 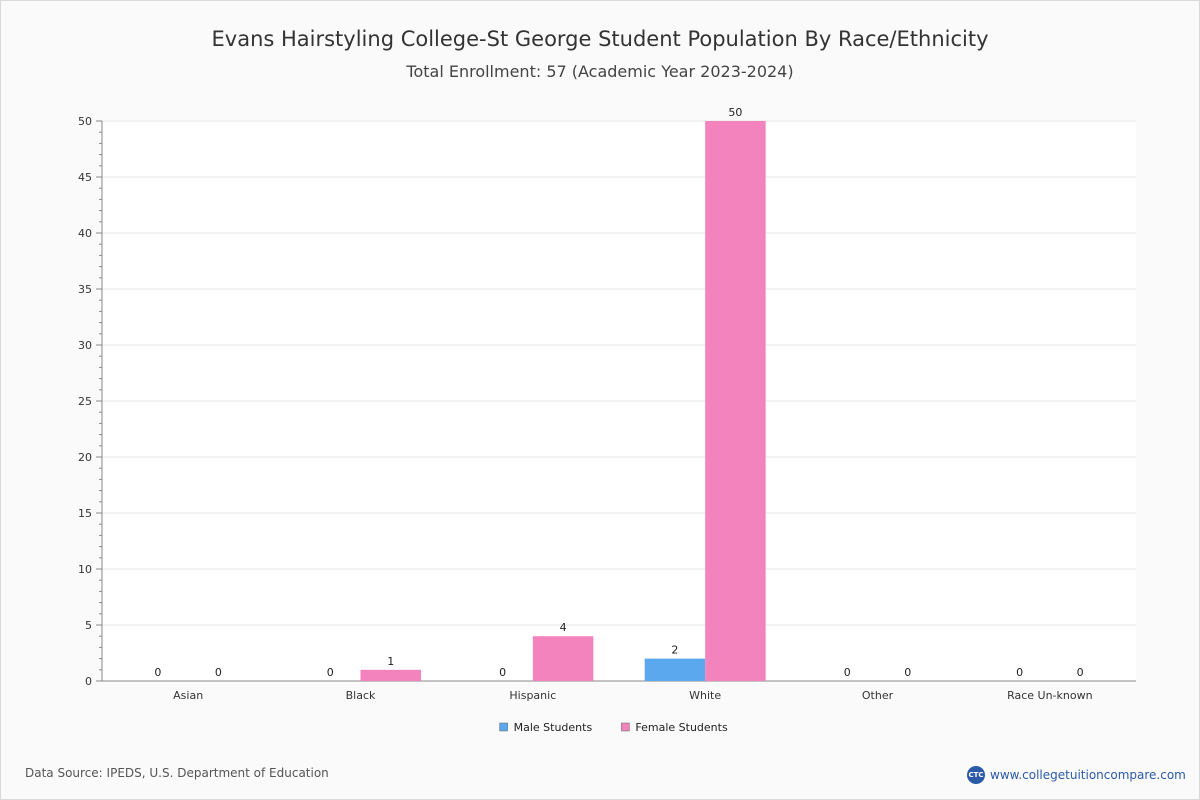 I want to click on y-tick-label: 20, so click(x=85, y=457).